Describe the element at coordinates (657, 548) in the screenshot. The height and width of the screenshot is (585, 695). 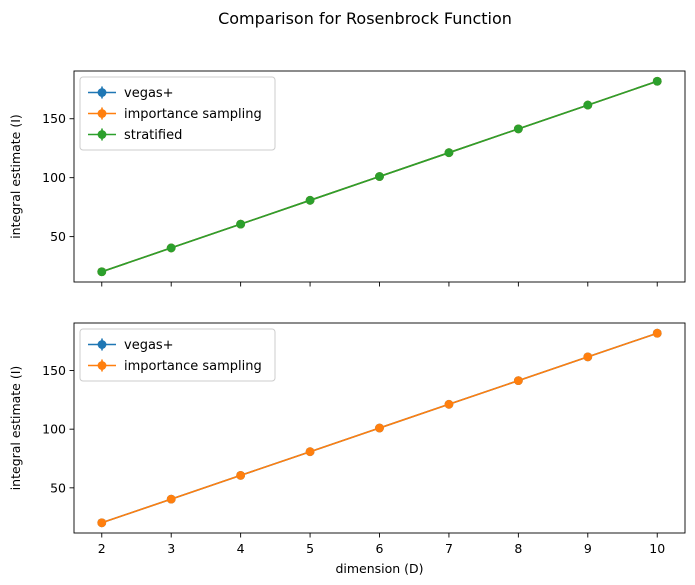
I see `x-tick-label: 10` at that location.